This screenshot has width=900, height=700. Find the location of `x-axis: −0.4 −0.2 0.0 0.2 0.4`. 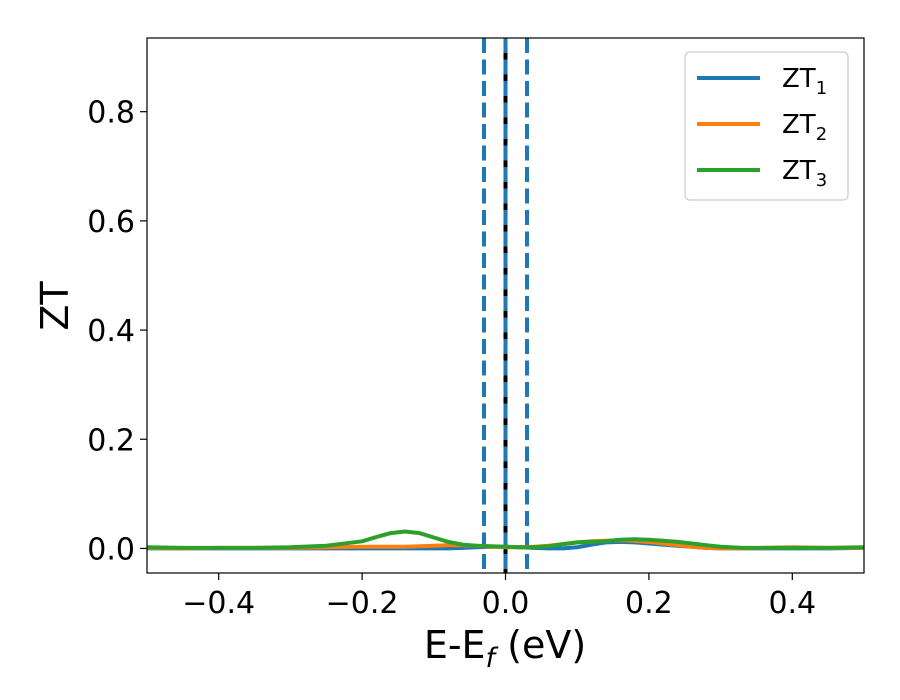

x-axis: −0.4 −0.2 0.0 0.2 0.4 is located at coordinates (499, 597).